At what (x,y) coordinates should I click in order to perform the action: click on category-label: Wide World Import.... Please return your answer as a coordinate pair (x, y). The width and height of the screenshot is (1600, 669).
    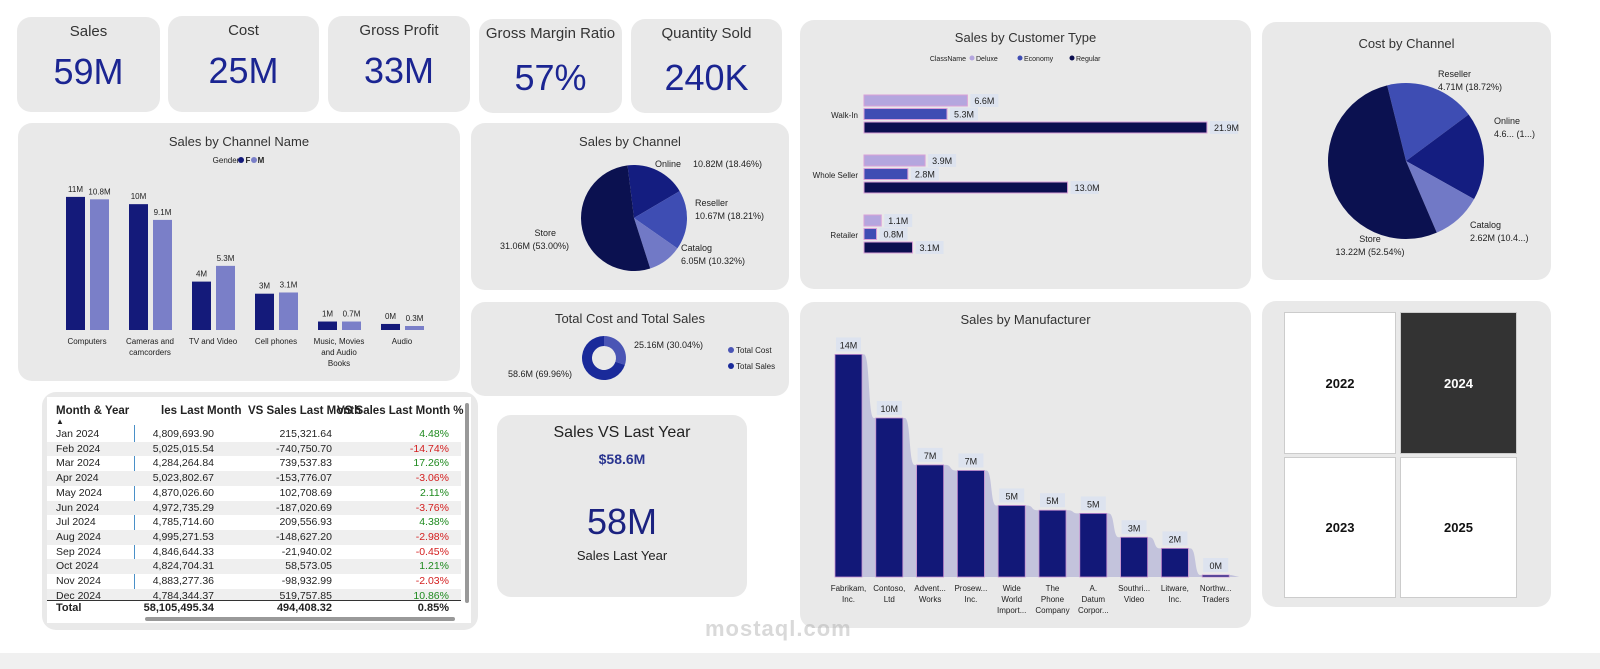
    Looking at the image, I should click on (1011, 599).